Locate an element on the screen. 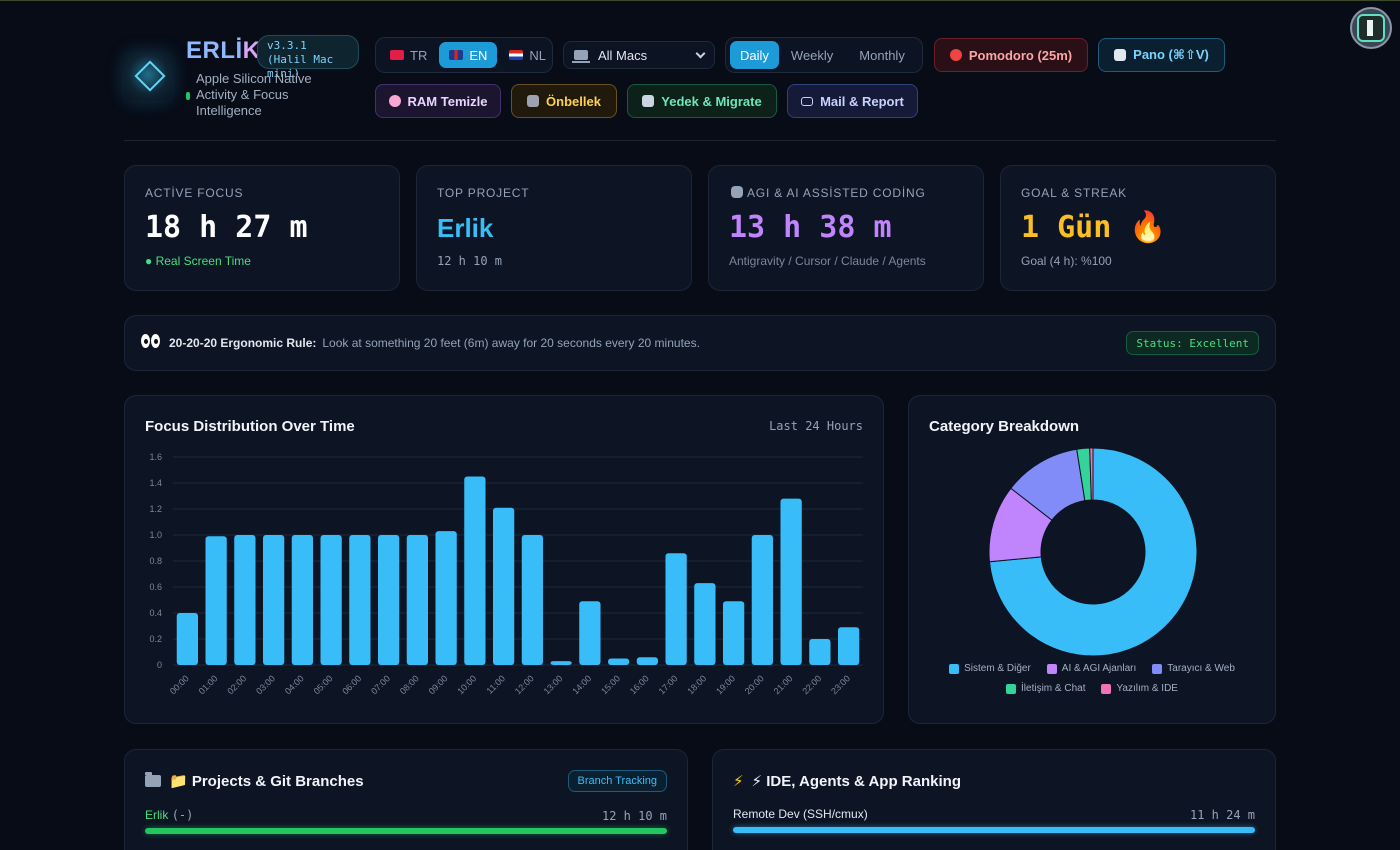 This screenshot has height=850, width=1400. app-corner-icon is located at coordinates (1371, 28).